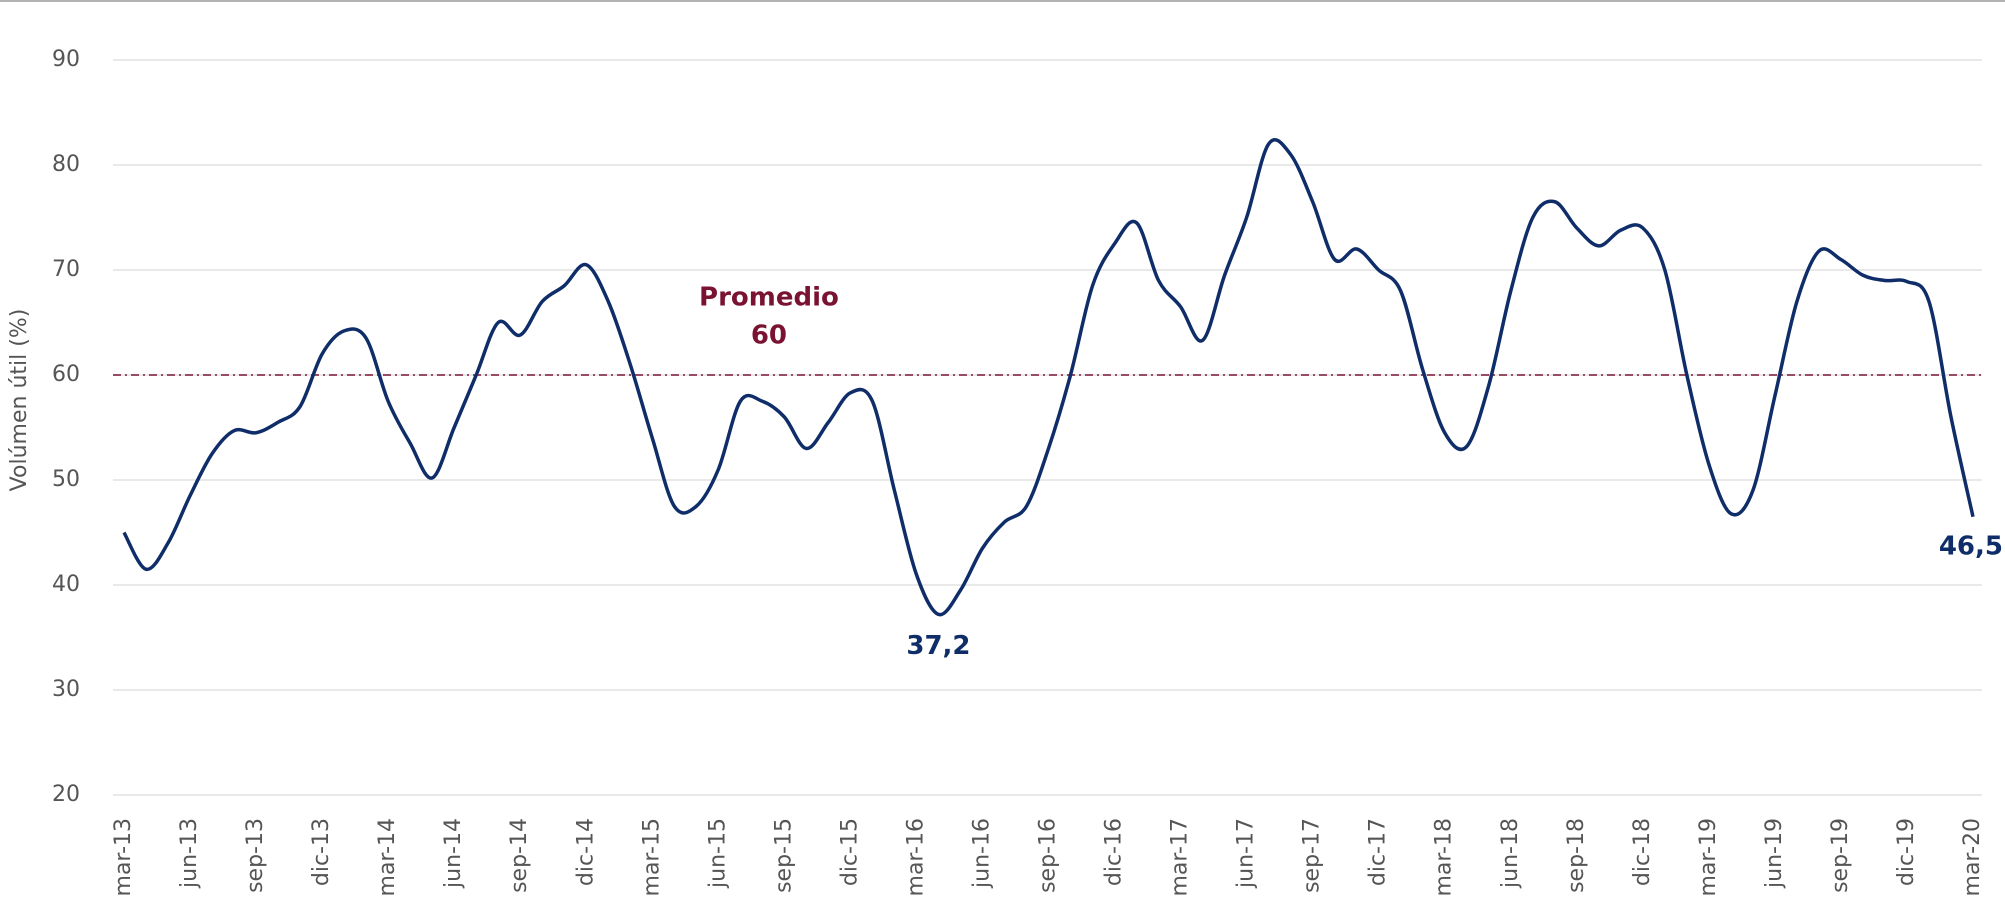 This screenshot has width=2005, height=913. What do you see at coordinates (66, 689) in the screenshot?
I see `y-tick-label: 30` at bounding box center [66, 689].